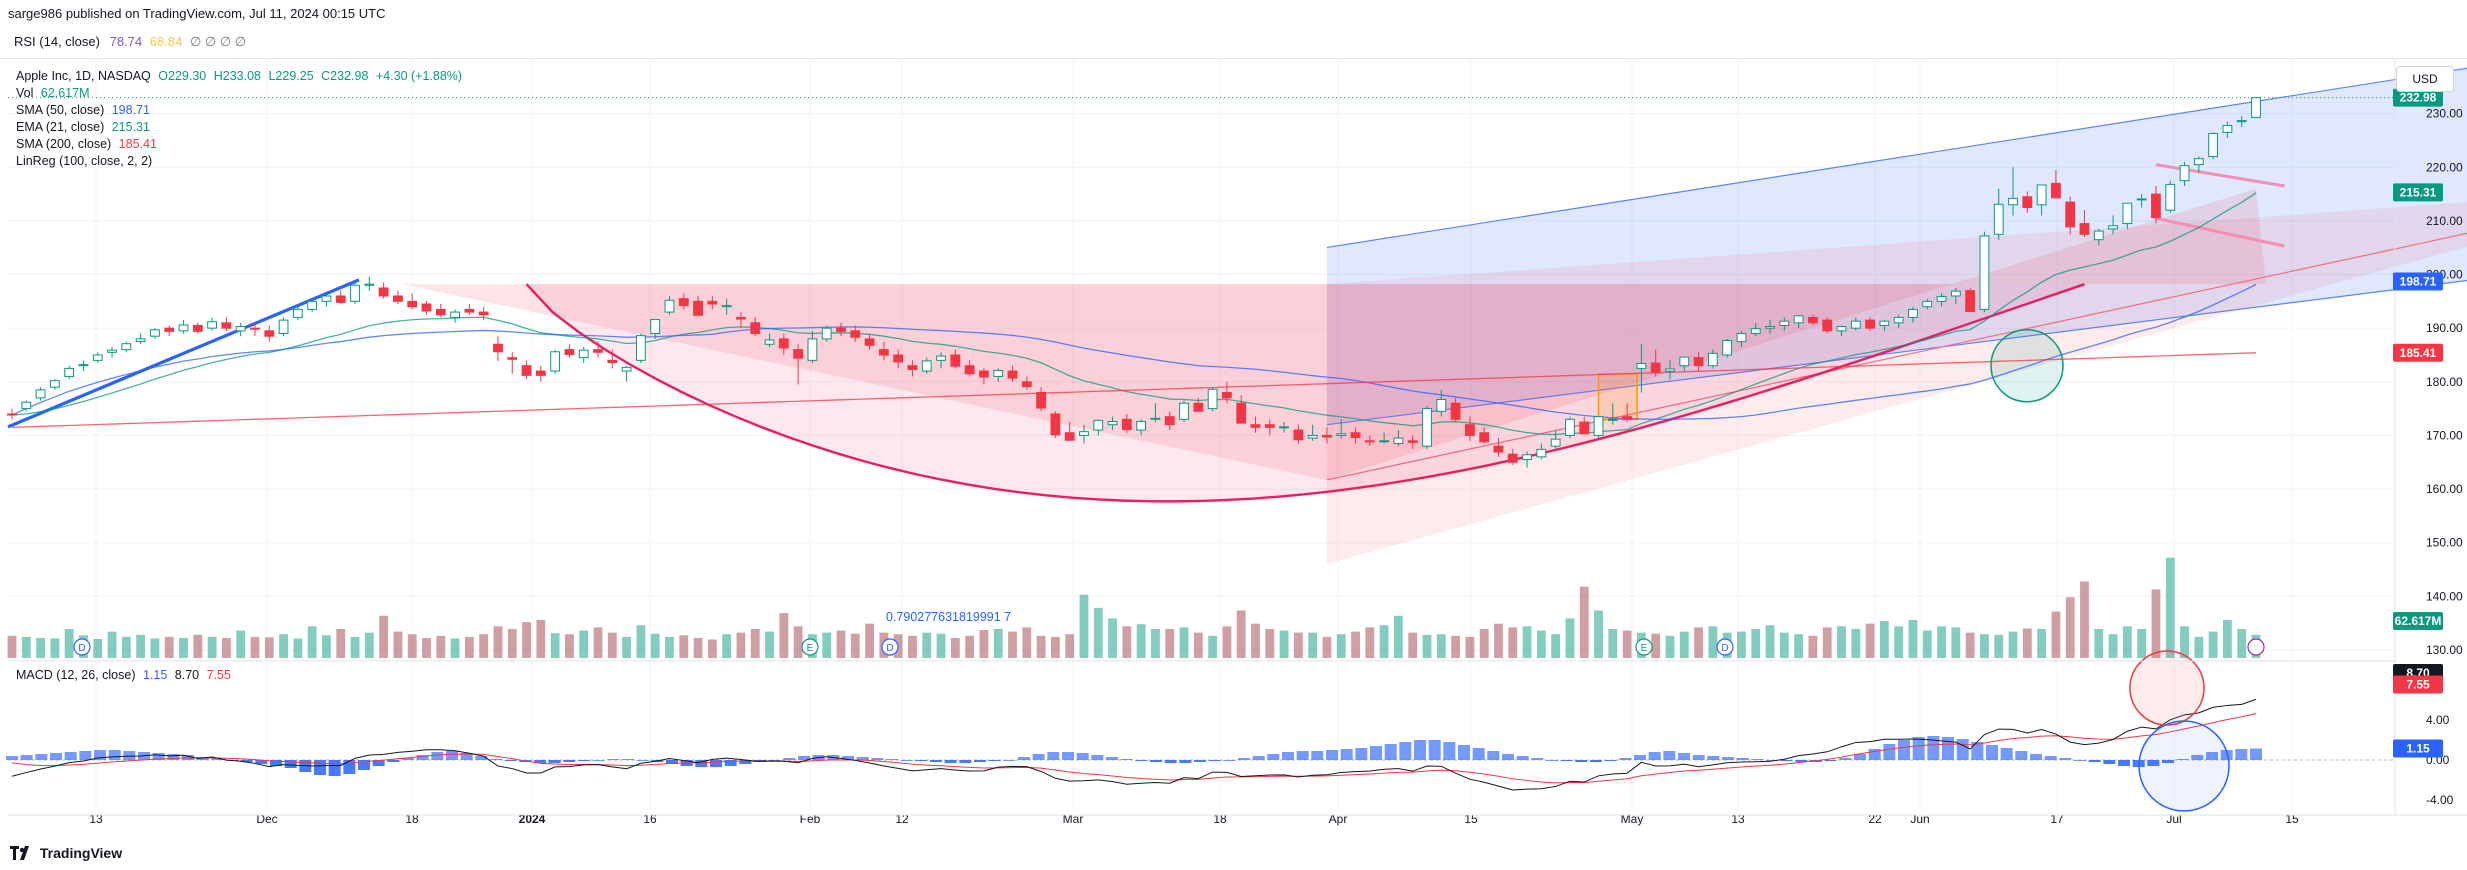 This screenshot has width=2467, height=870. I want to click on footer-brand: TradingView, so click(66, 853).